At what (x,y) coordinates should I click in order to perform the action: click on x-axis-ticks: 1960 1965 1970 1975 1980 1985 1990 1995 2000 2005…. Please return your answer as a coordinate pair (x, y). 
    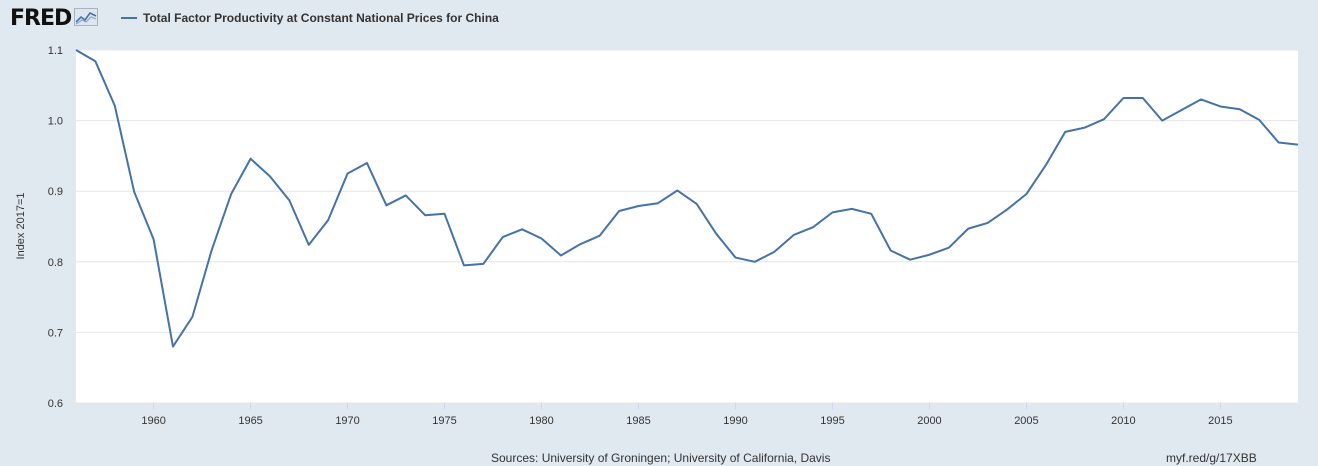
    Looking at the image, I should click on (687, 415).